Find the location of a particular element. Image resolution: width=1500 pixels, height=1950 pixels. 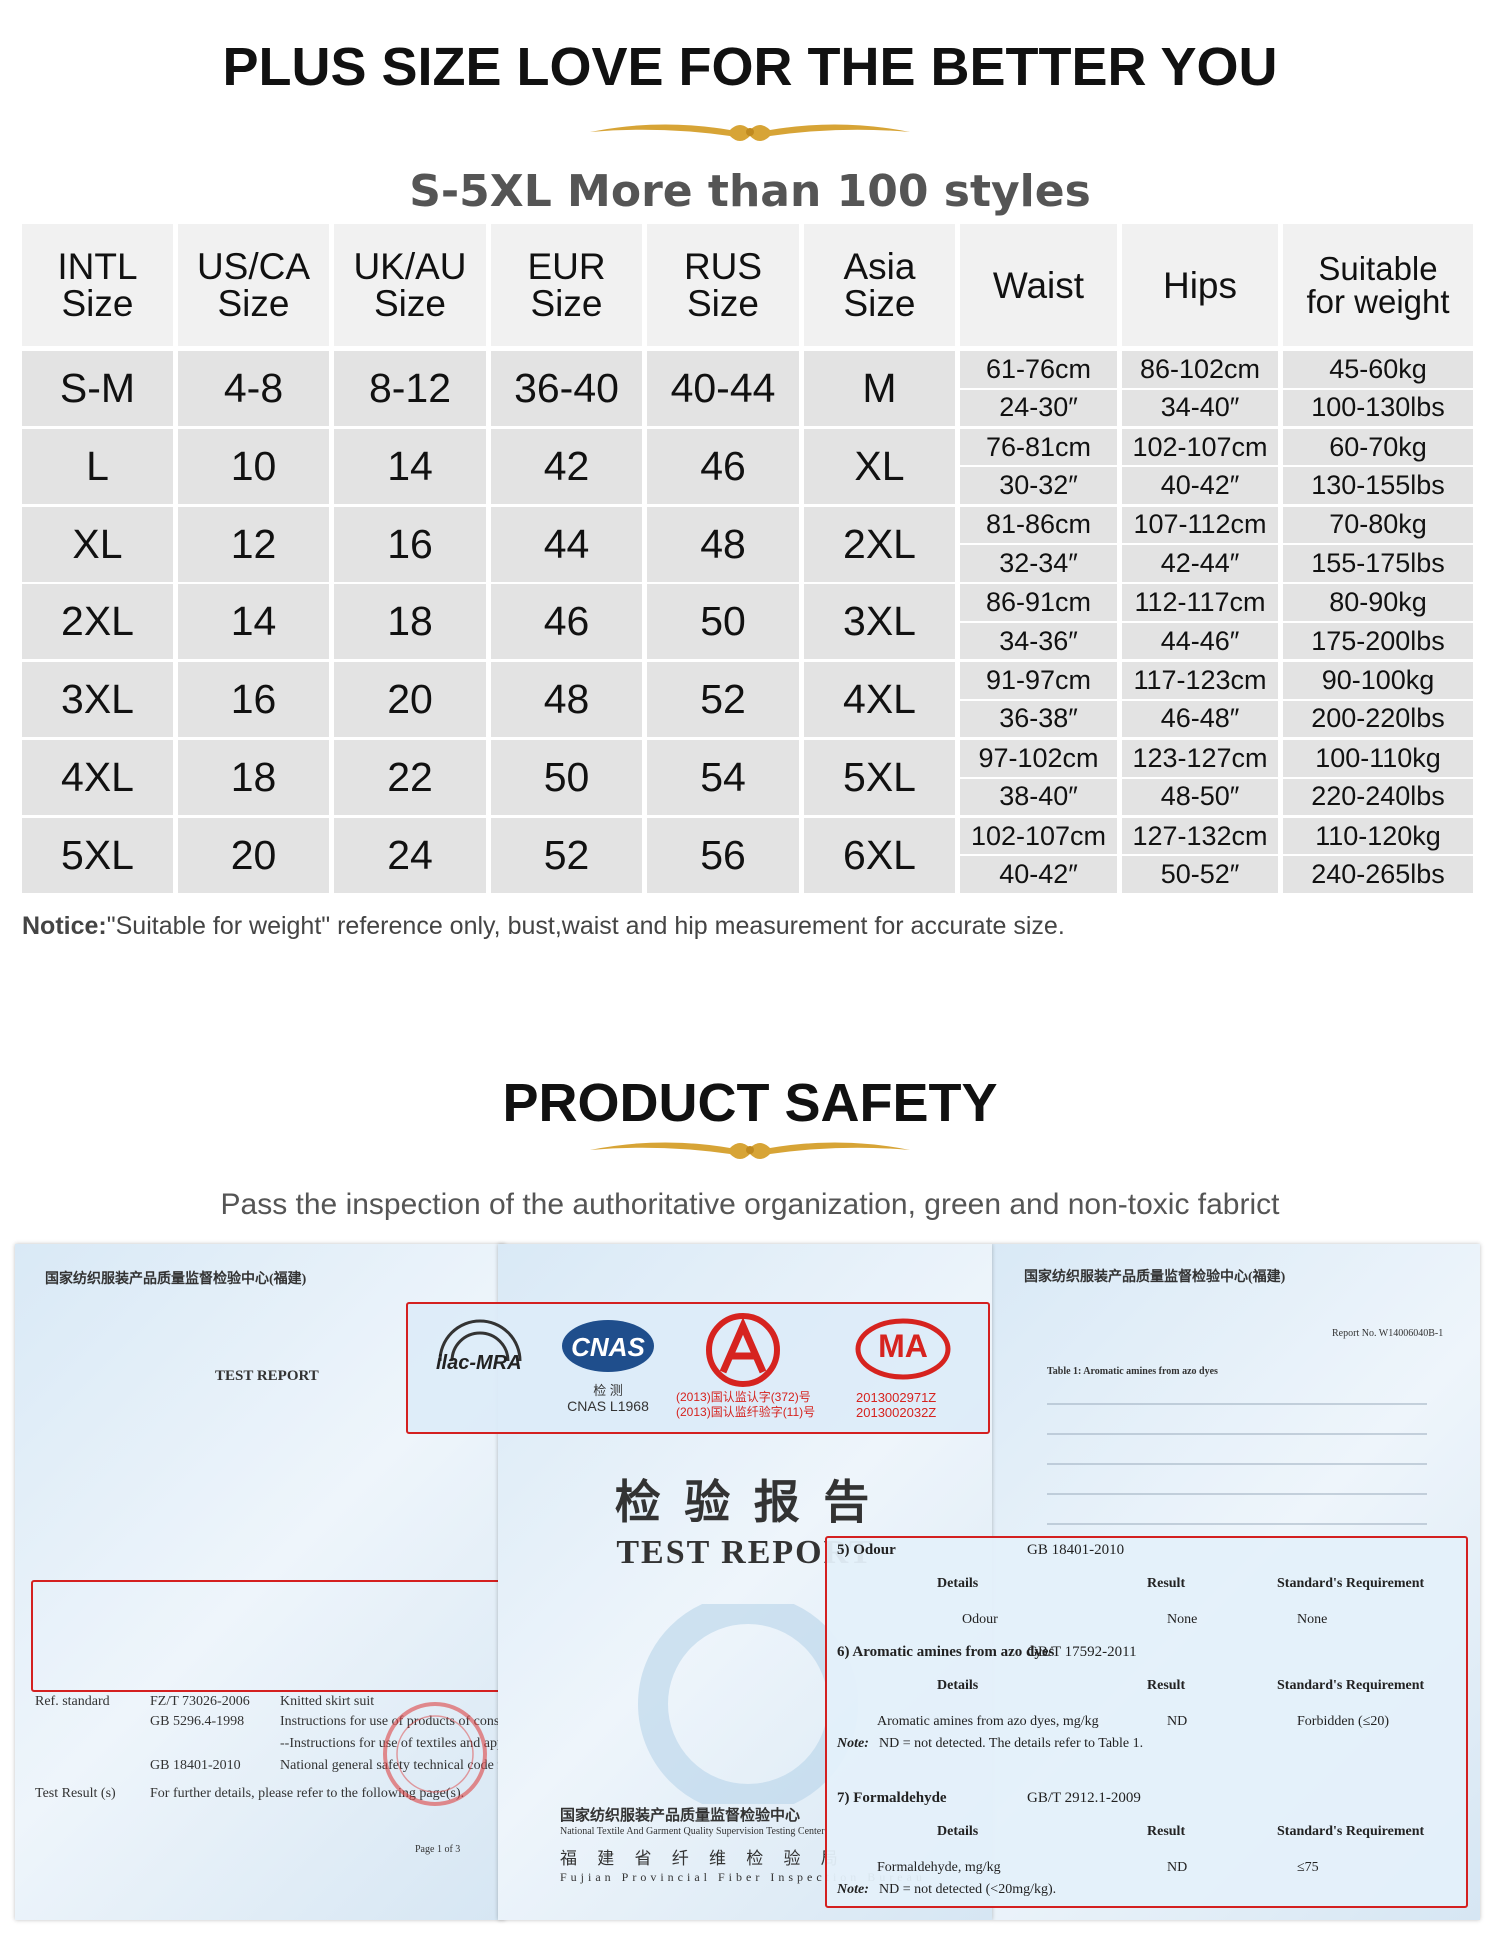

cnas-text: CNAS is located at coordinates (608, 1347).